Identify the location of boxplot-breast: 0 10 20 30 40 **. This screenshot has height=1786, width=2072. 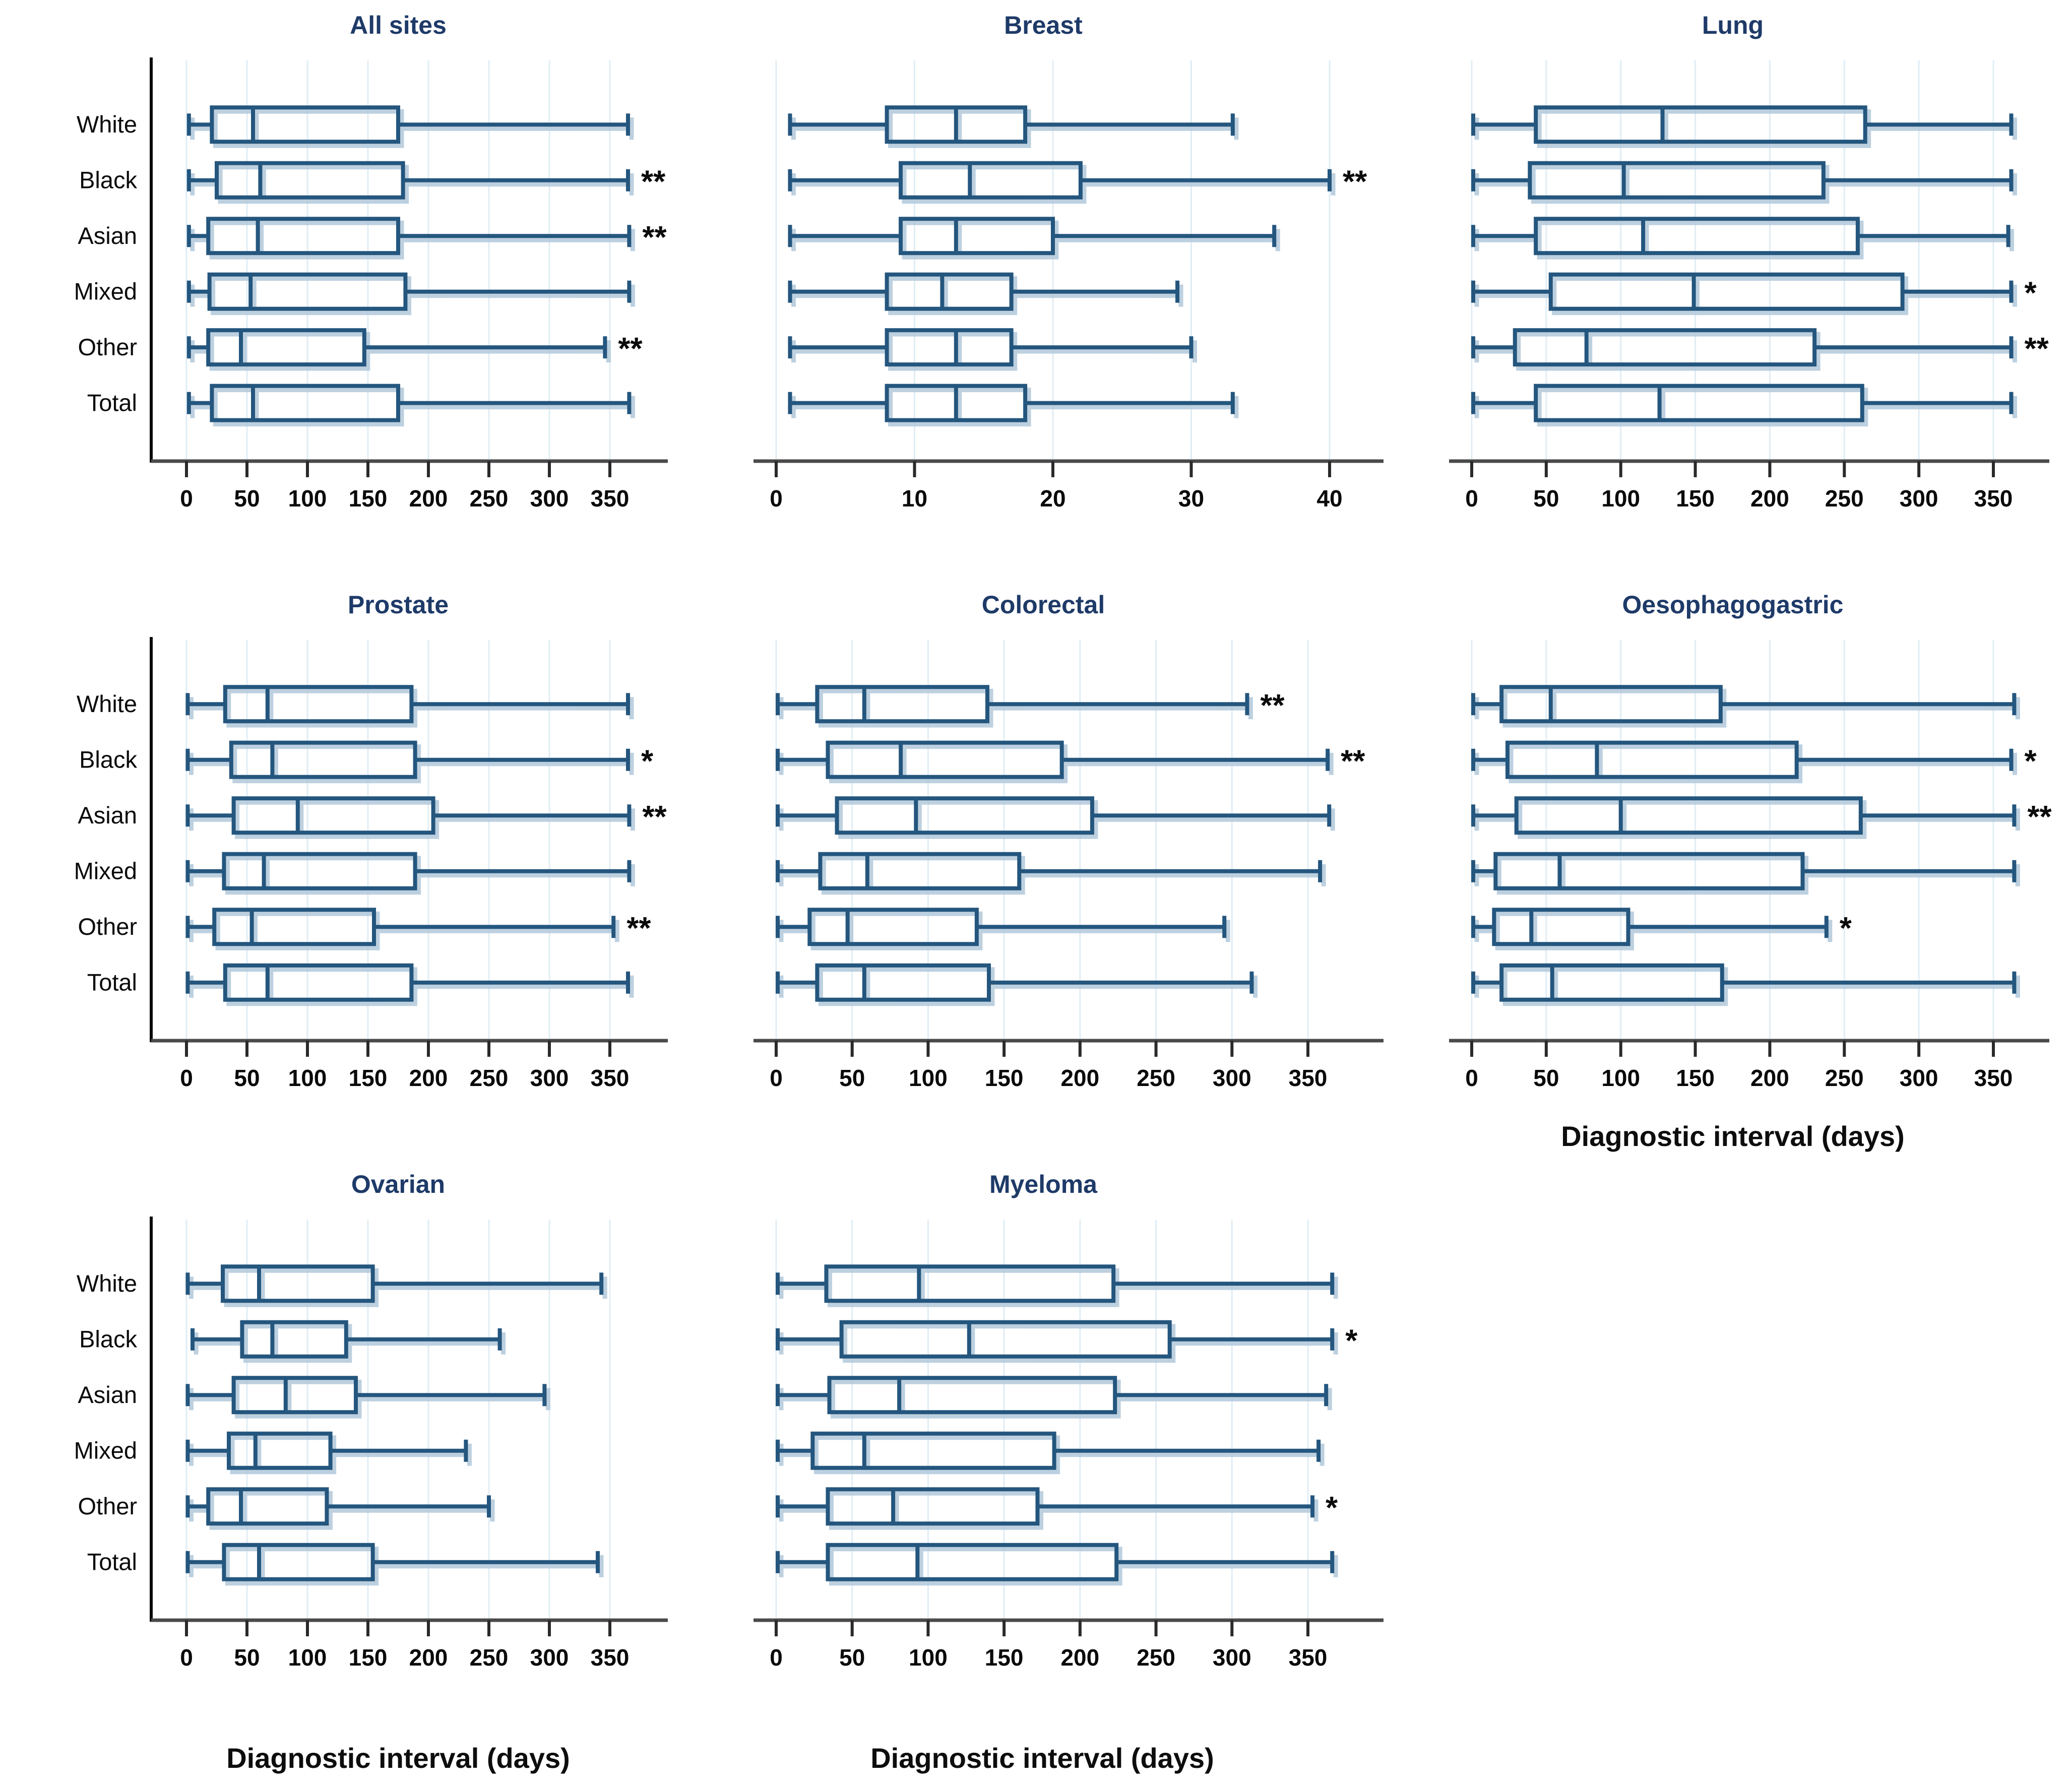
(1069, 286).